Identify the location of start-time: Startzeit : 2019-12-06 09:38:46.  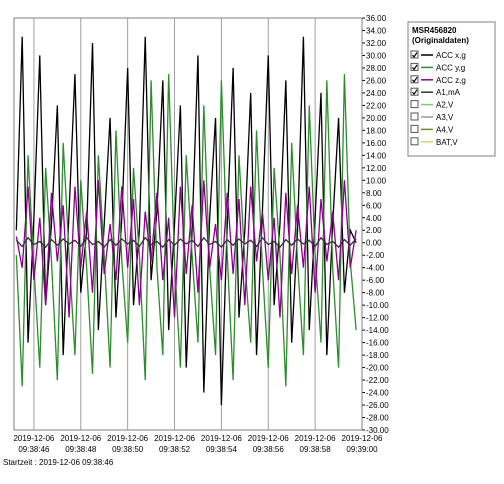
(58, 462).